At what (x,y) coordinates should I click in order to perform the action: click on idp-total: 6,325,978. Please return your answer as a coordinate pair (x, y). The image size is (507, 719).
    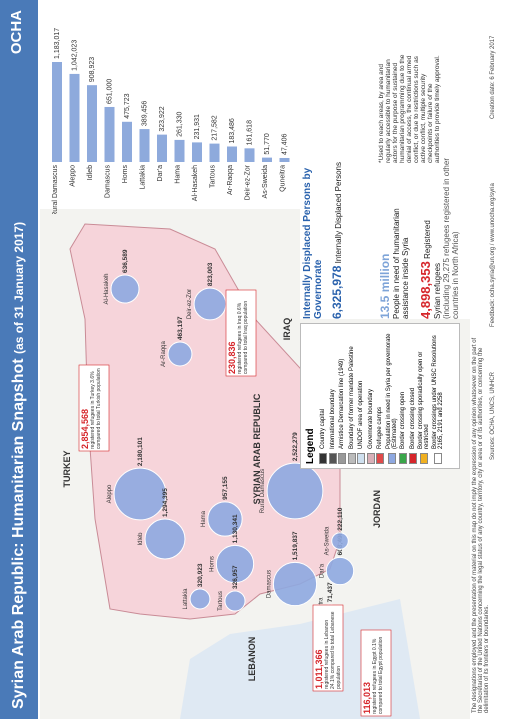
    Looking at the image, I should click on (337, 292).